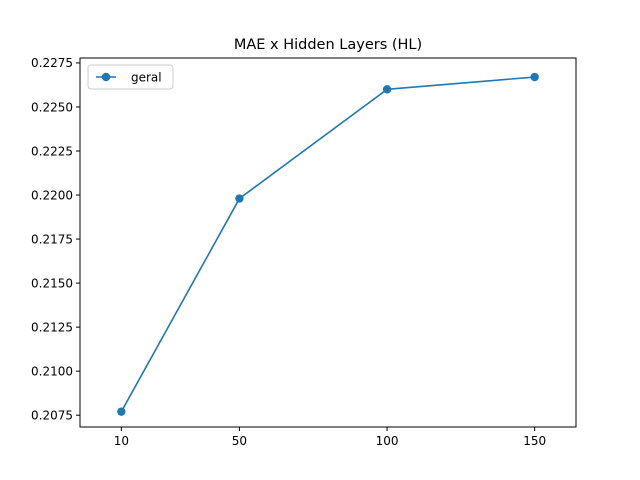 This screenshot has height=480, width=640. Describe the element at coordinates (534, 441) in the screenshot. I see `x-tick-label: 150` at that location.